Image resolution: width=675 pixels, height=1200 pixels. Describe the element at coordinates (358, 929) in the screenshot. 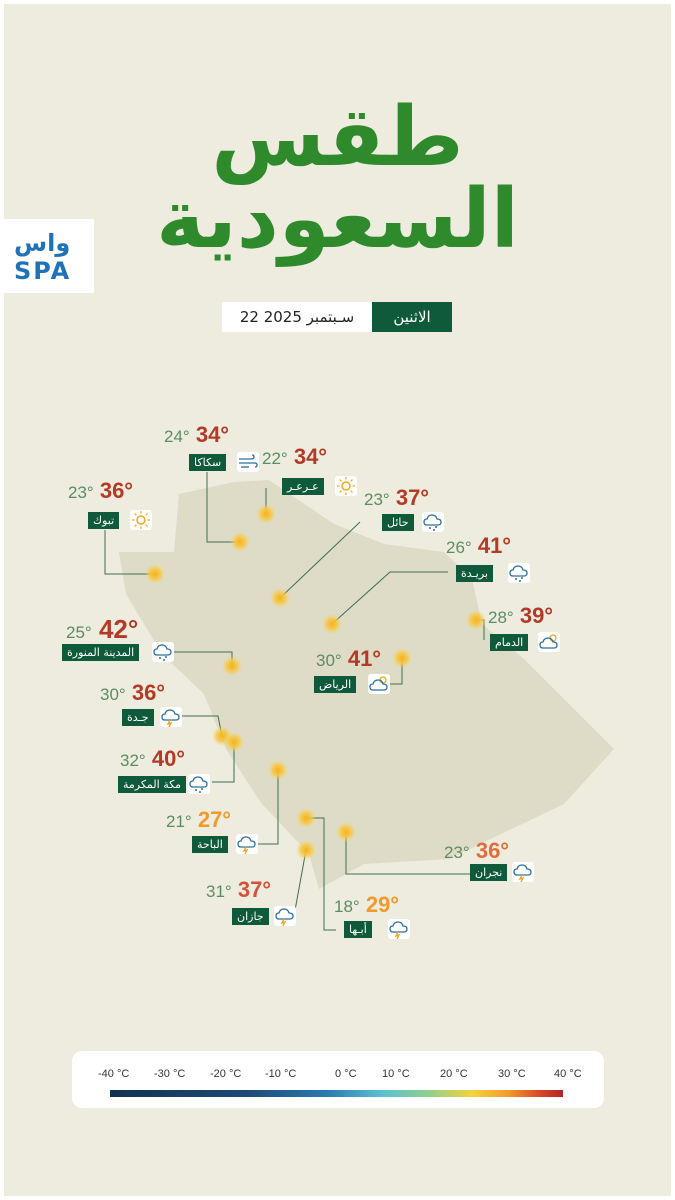

I see `city-name-abha: أبـها` at that location.